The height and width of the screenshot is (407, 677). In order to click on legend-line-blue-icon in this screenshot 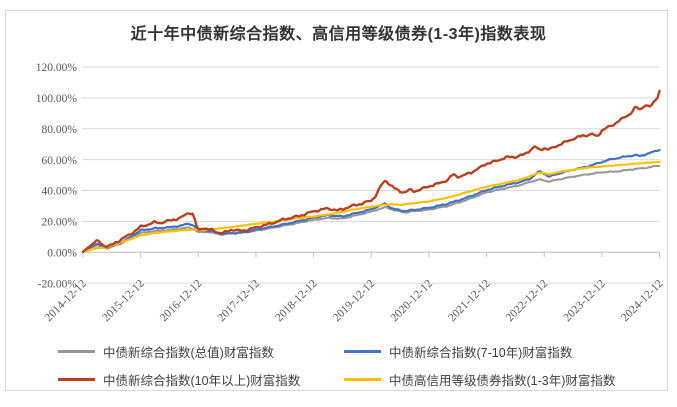, I will do `click(362, 351)`.